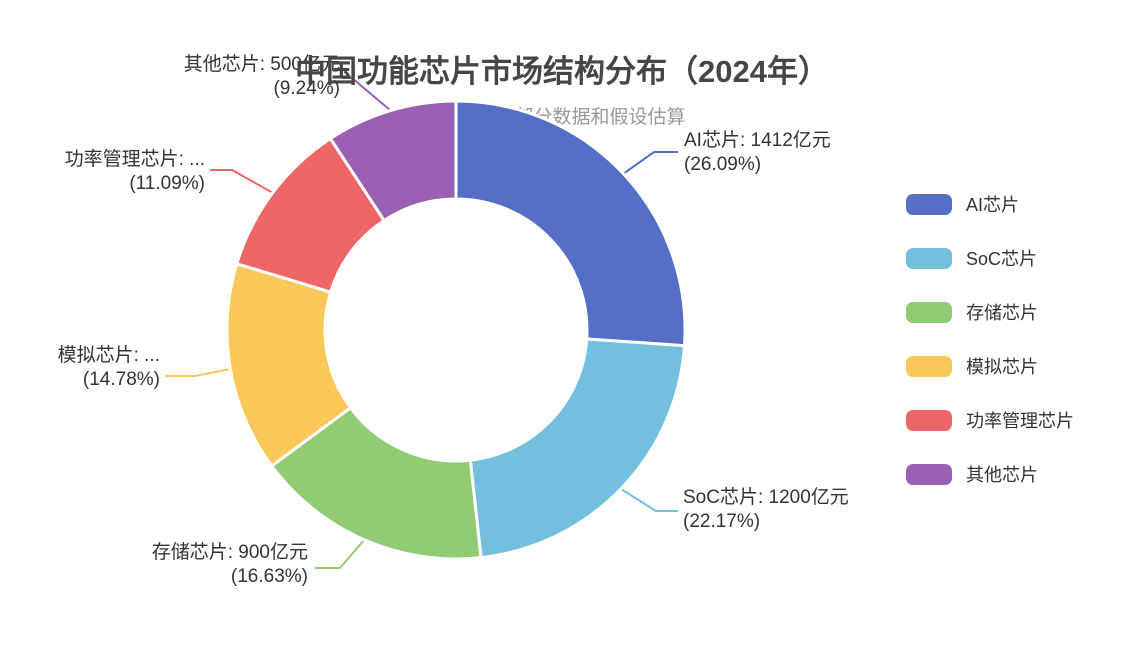  Describe the element at coordinates (993, 205) in the screenshot. I see `legend-label: AI芯片` at that location.